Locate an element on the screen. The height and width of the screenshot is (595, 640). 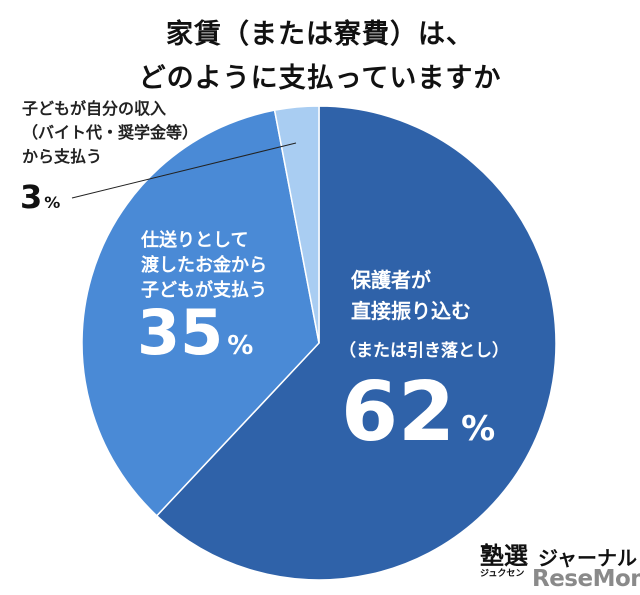
pie-slice-self-income is located at coordinates (296, 224).